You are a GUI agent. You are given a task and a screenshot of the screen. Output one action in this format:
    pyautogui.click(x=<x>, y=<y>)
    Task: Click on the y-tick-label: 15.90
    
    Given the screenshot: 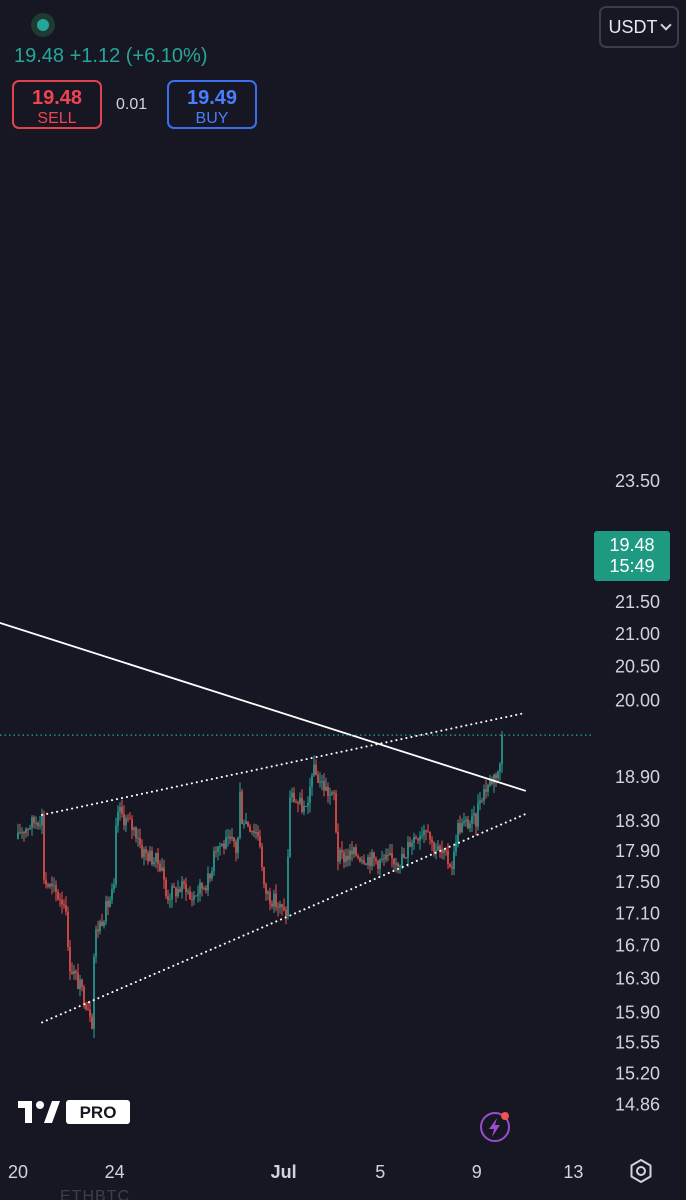 What is the action you would take?
    pyautogui.click(x=637, y=1012)
    